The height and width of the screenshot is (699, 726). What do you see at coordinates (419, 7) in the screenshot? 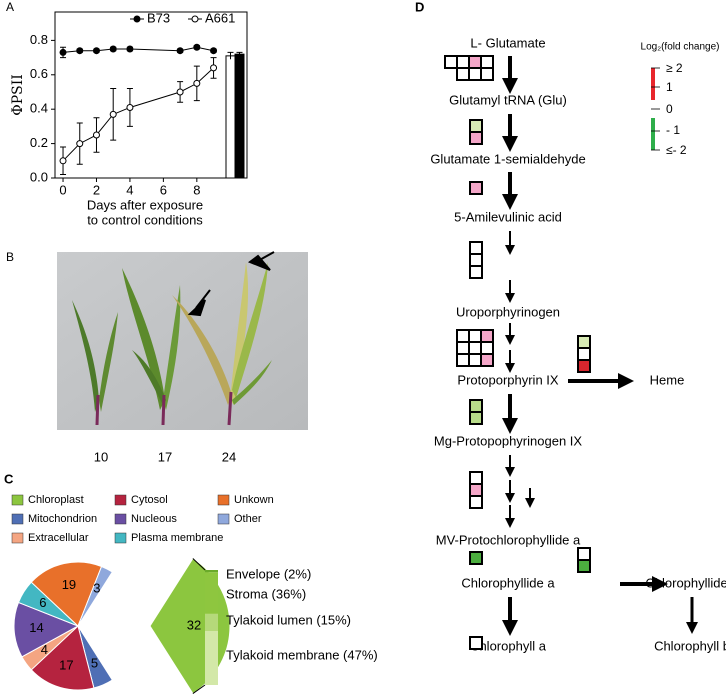
I see `panel-label: D` at bounding box center [419, 7].